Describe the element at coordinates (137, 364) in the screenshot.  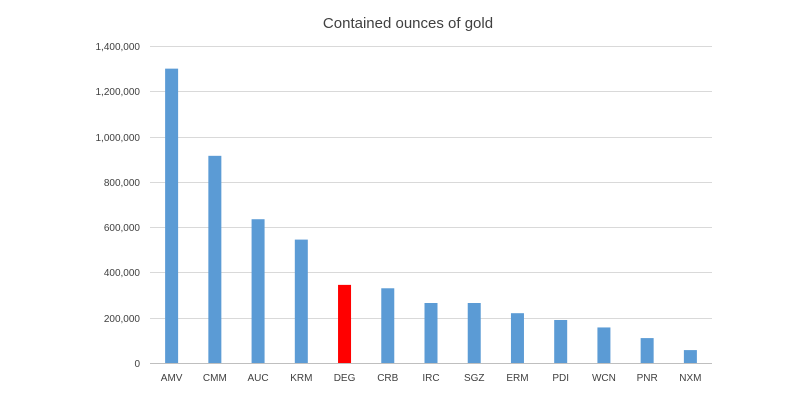
I see `y-tick-label: 0` at that location.